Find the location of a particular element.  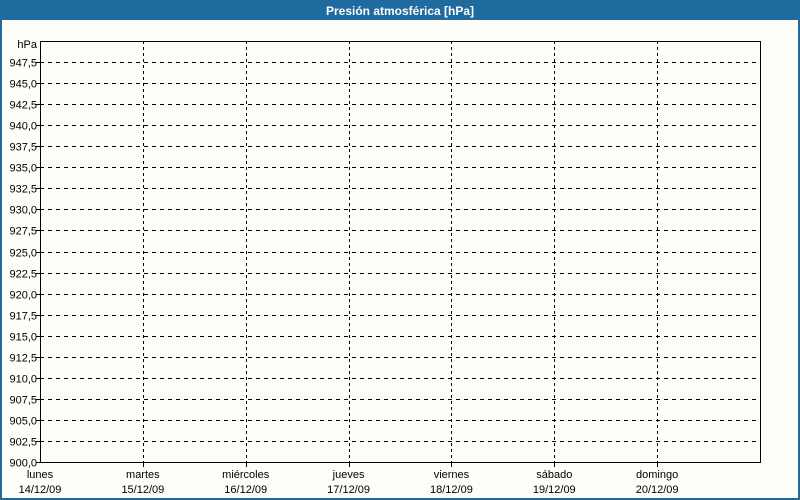

y-axis-tick-label: 910,0 is located at coordinates (23, 380).